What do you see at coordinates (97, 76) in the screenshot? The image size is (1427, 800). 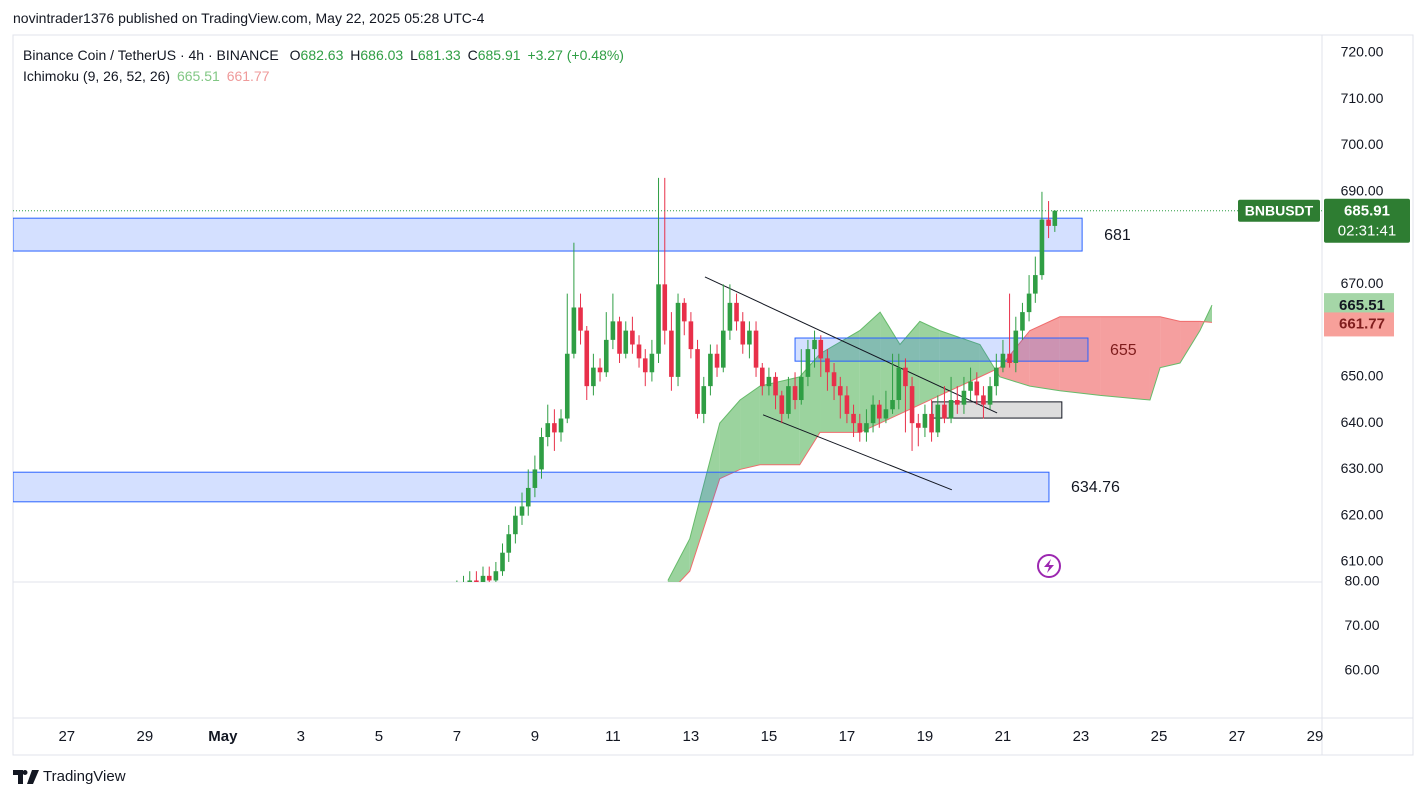 I see `indicator-name: Ichimoku (9, 26, 52, 26)` at bounding box center [97, 76].